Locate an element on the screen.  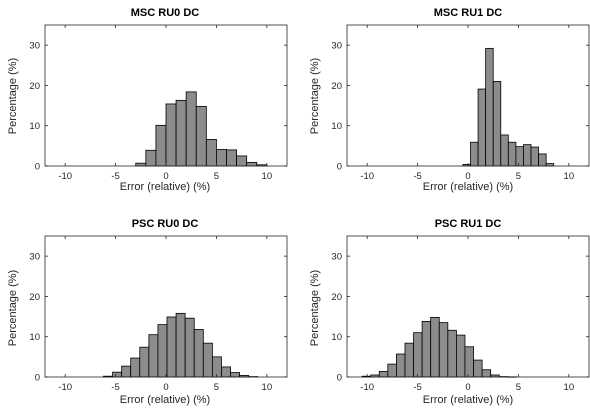
chart-title: PSC RU0 DC is located at coordinates (165, 224).